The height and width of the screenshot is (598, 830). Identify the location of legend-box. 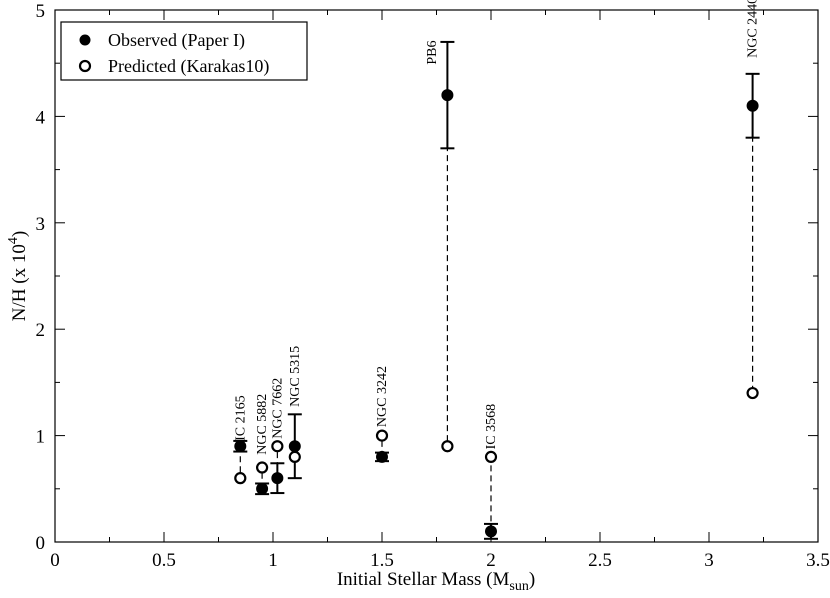
(184, 51).